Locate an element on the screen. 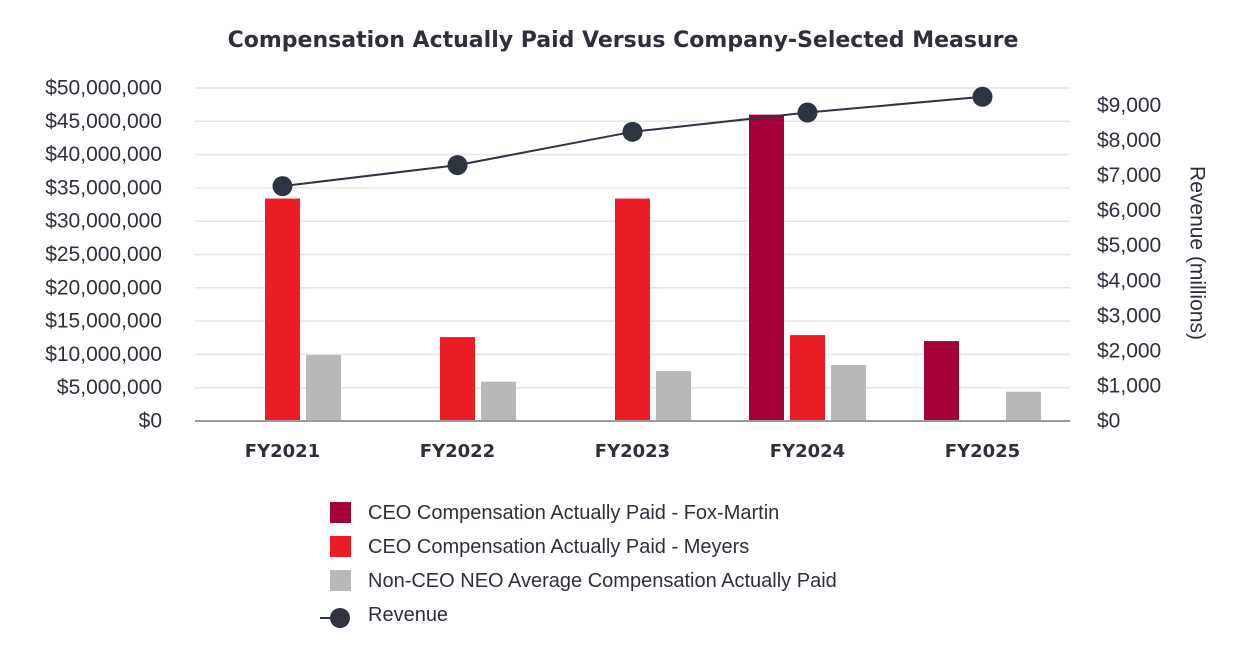  right-tick-label: $4,000 is located at coordinates (1129, 280).